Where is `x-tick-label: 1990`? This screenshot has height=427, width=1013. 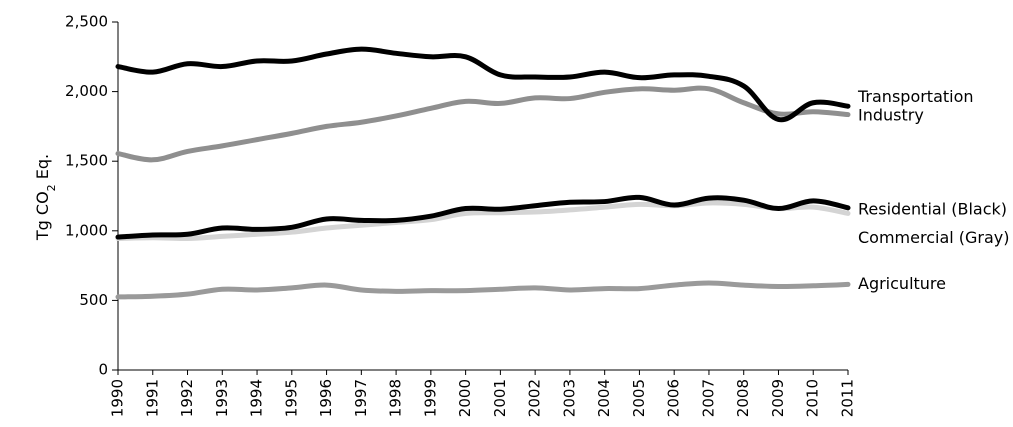
x-tick-label: 1990 is located at coordinates (118, 398).